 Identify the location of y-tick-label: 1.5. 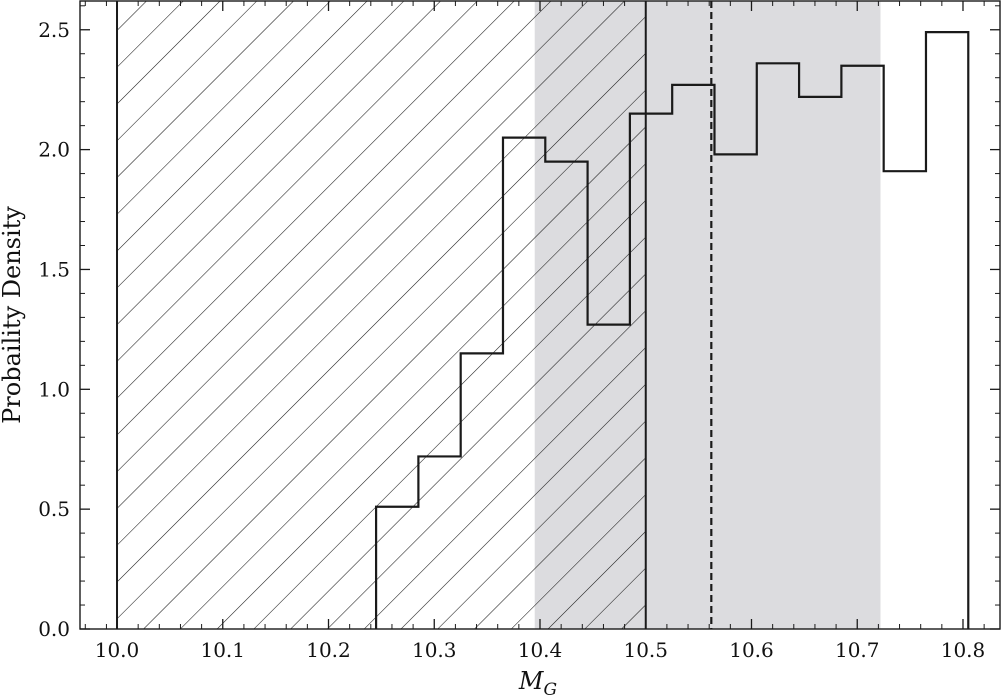
(54, 269).